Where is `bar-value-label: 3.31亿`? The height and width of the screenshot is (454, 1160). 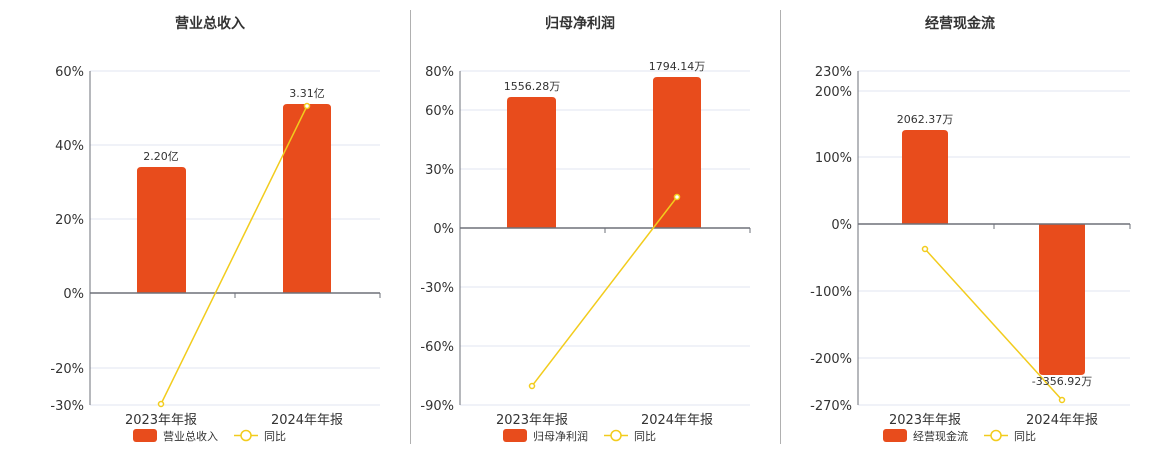 bar-value-label: 3.31亿 is located at coordinates (307, 93).